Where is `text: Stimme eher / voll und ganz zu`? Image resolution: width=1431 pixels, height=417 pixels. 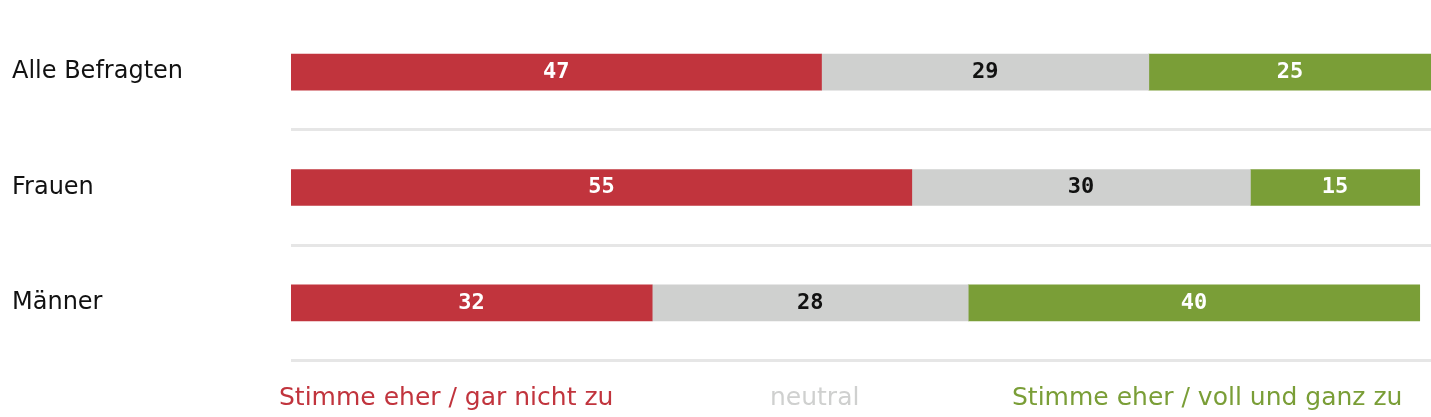 text: Stimme eher / voll und ganz zu is located at coordinates (1207, 396).